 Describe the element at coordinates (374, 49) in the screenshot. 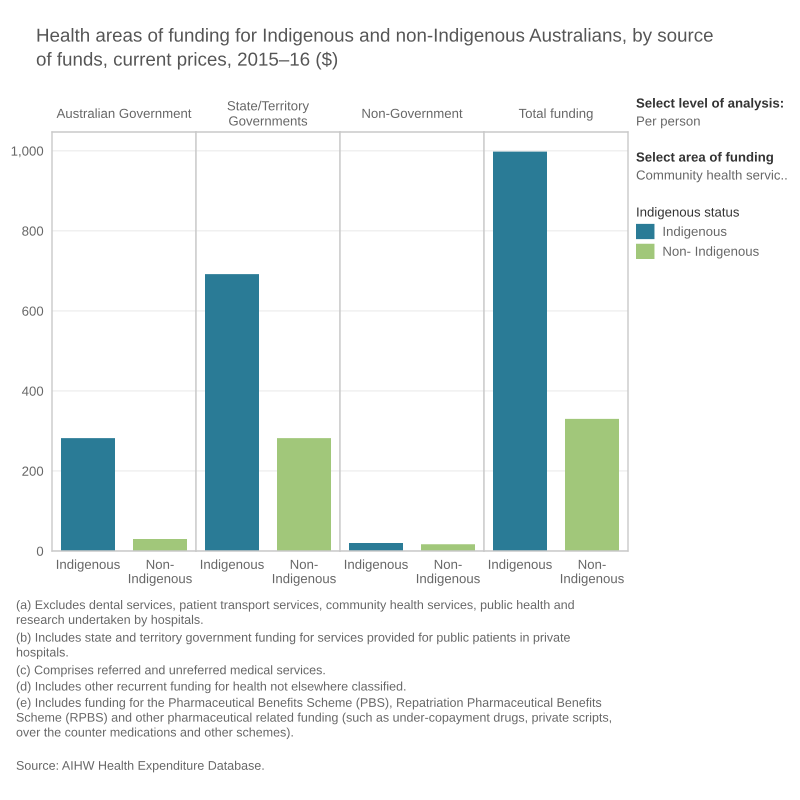

I see `text: Health areas of funding for Indigenous and non-Indigenous Australians, by source of funds, current prices, 2015–16 ($)` at that location.